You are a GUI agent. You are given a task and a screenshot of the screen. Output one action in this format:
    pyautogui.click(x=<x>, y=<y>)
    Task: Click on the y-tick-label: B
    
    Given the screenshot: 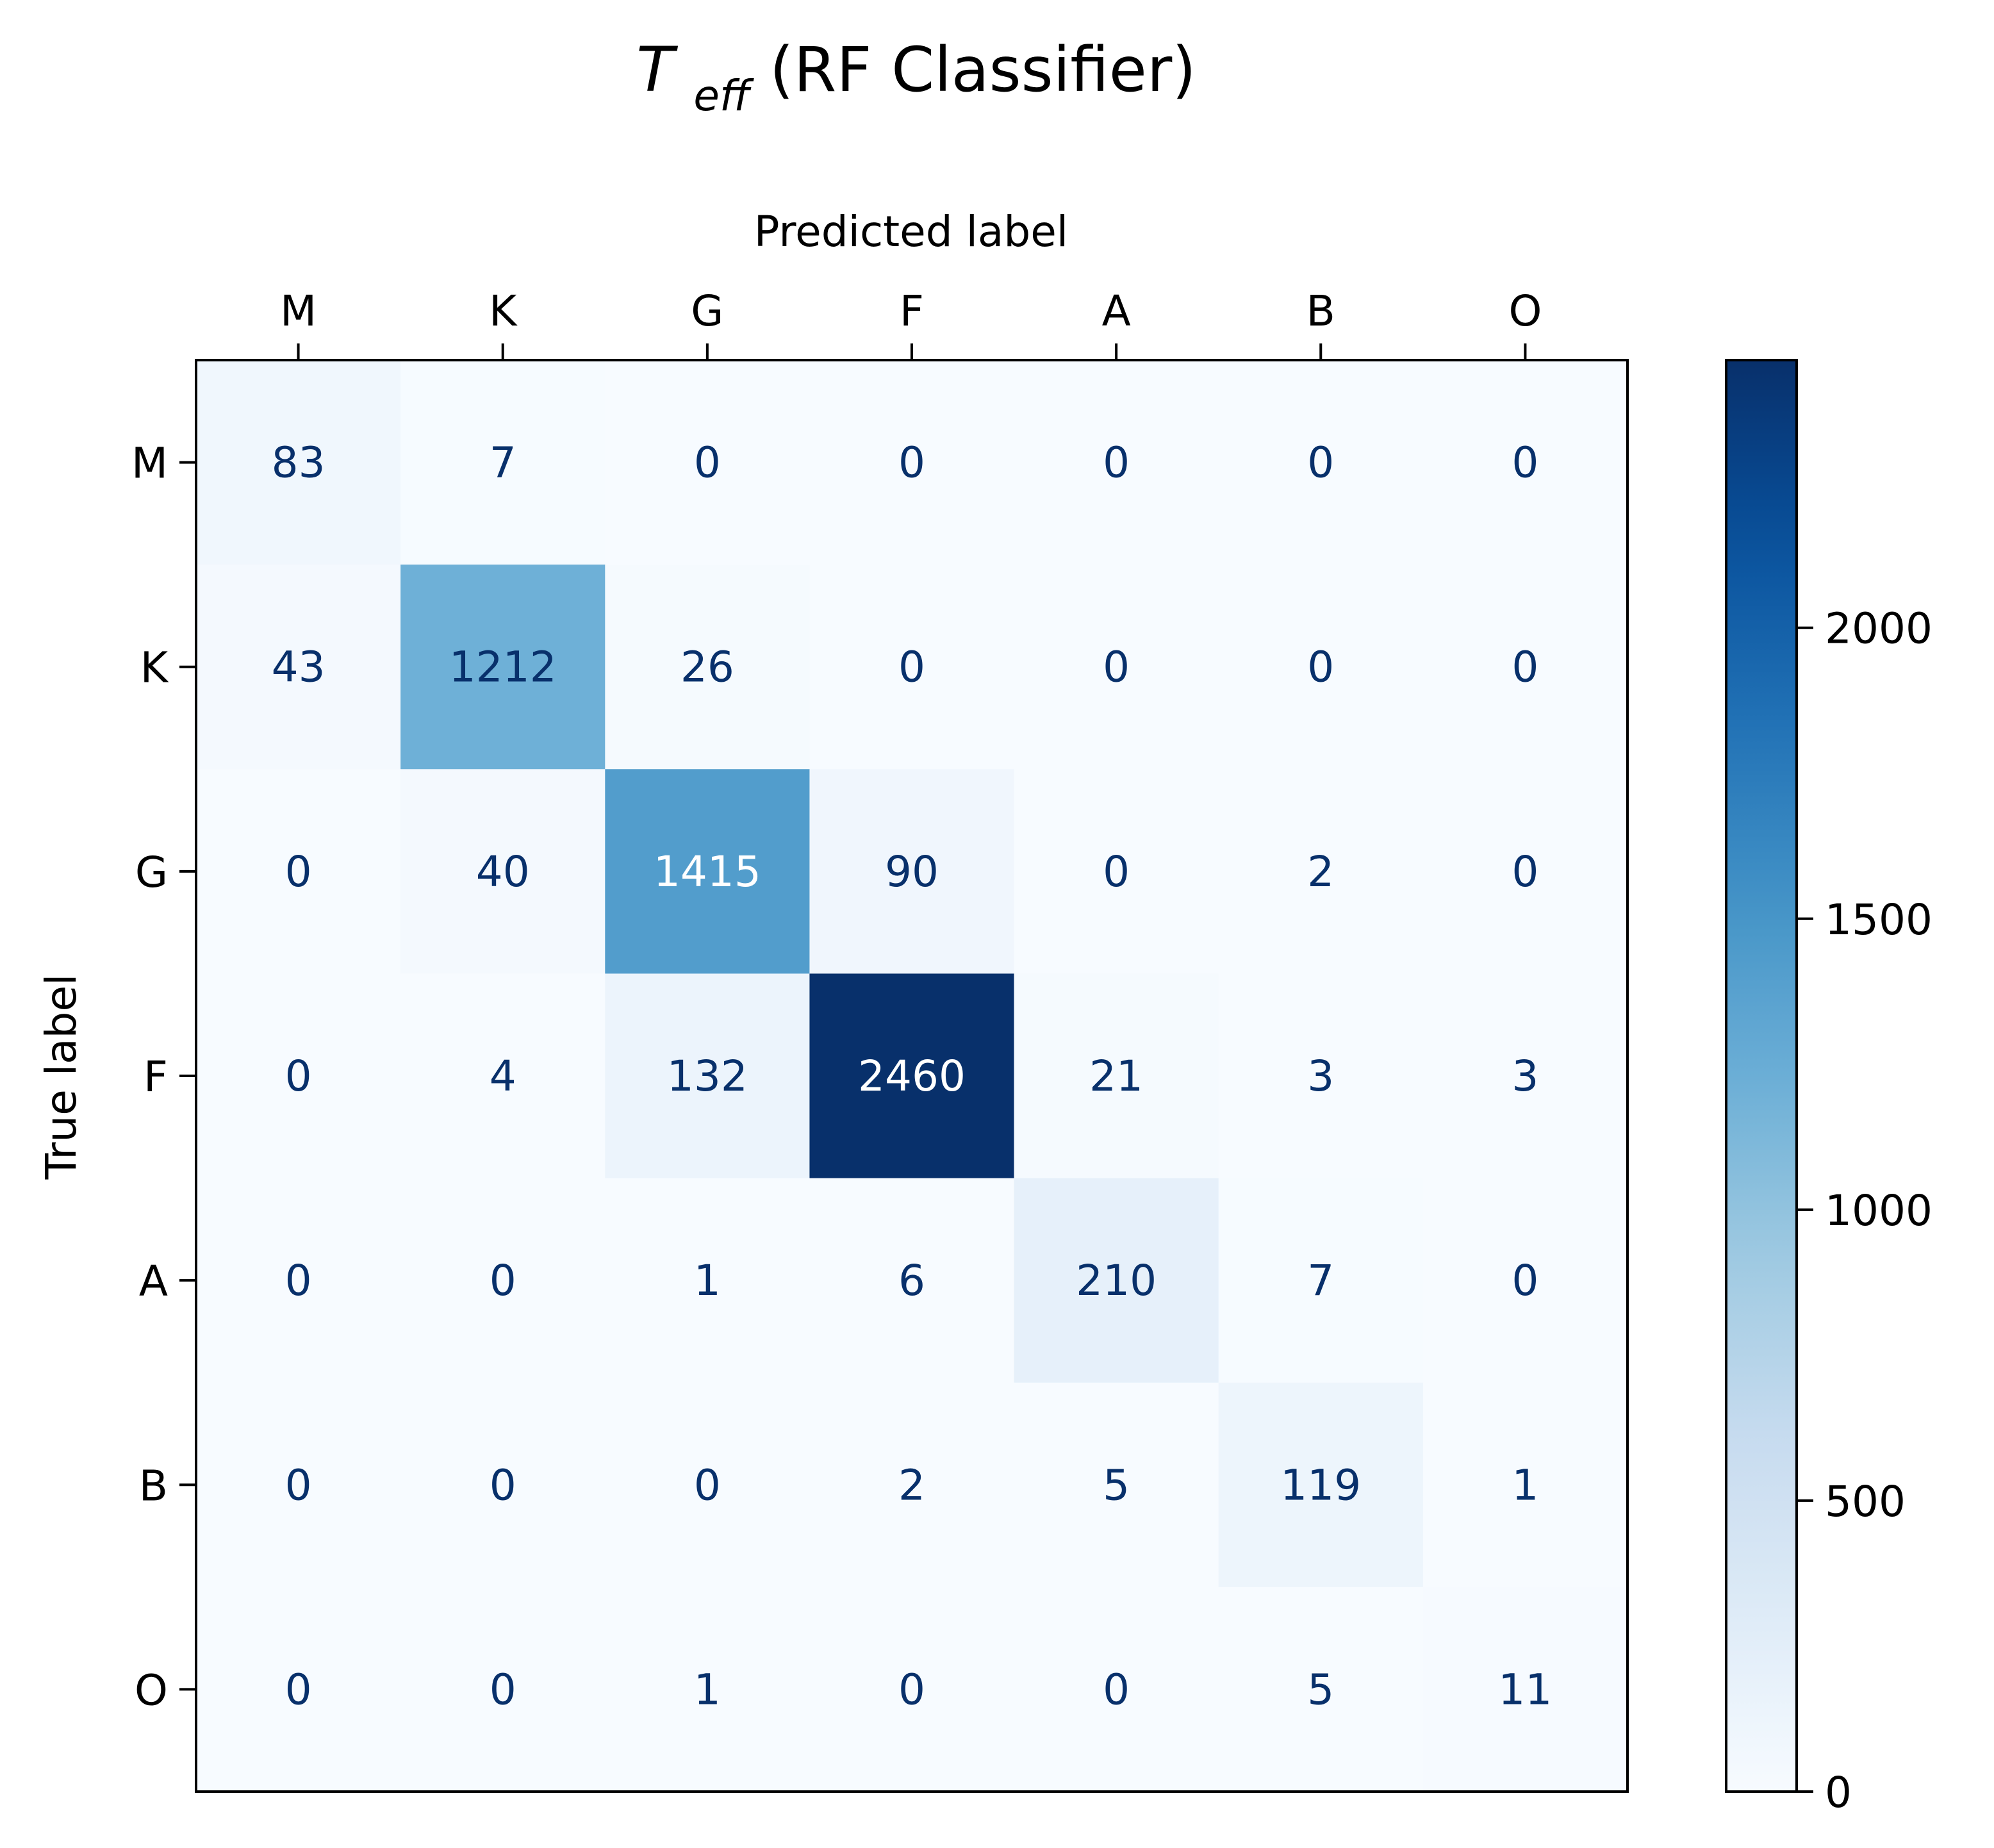 What is the action you would take?
    pyautogui.click(x=153, y=1485)
    